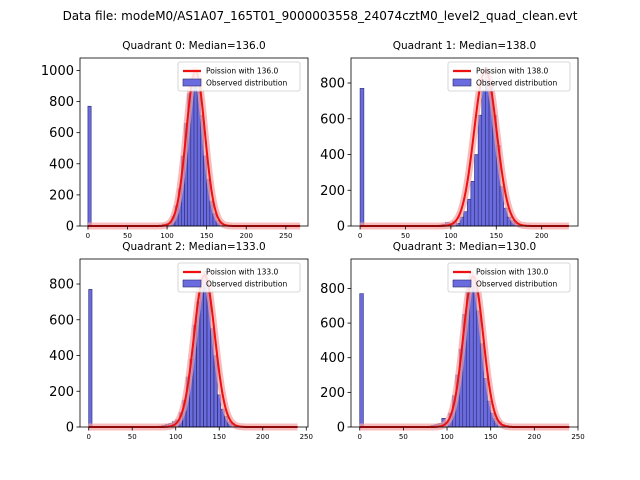 The height and width of the screenshot is (480, 640). I want to click on legend: Poission with 138.0 Observed distribution, so click(509, 76).